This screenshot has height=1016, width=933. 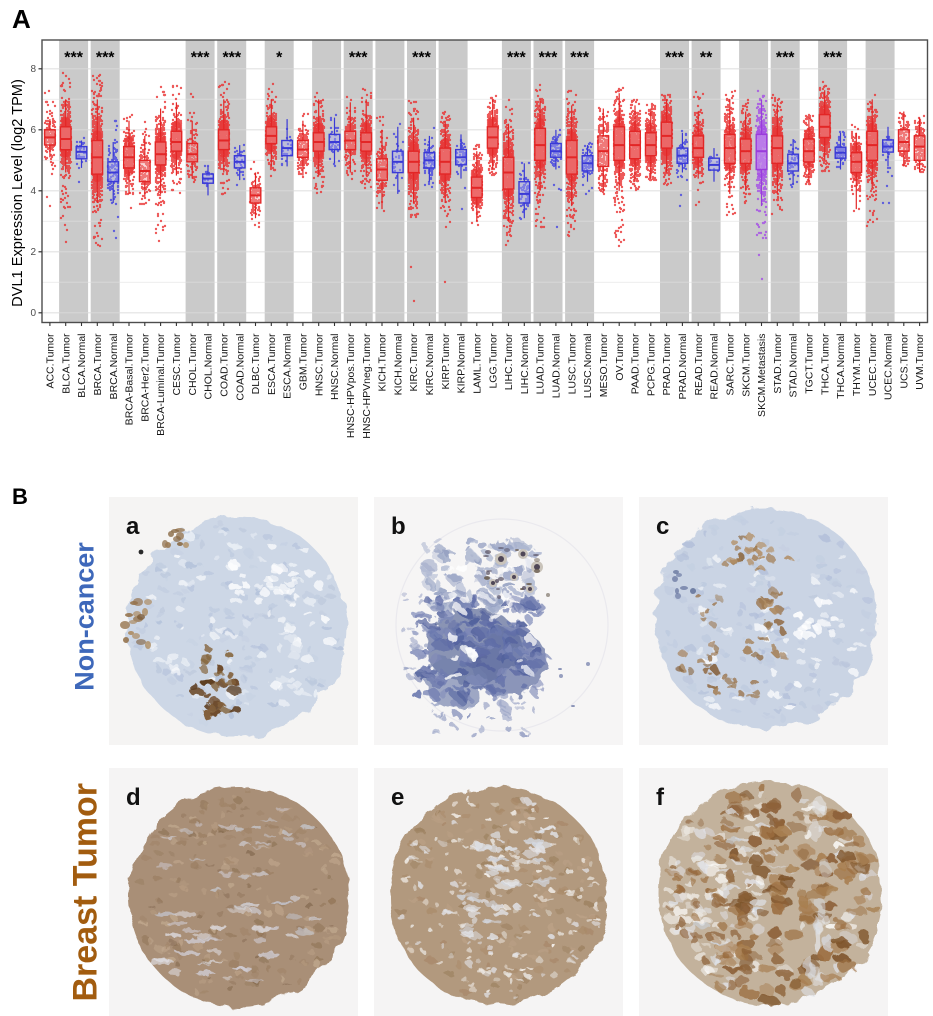 I want to click on svg-text: BRCA-Luminal.Tumor, so click(x=161, y=384).